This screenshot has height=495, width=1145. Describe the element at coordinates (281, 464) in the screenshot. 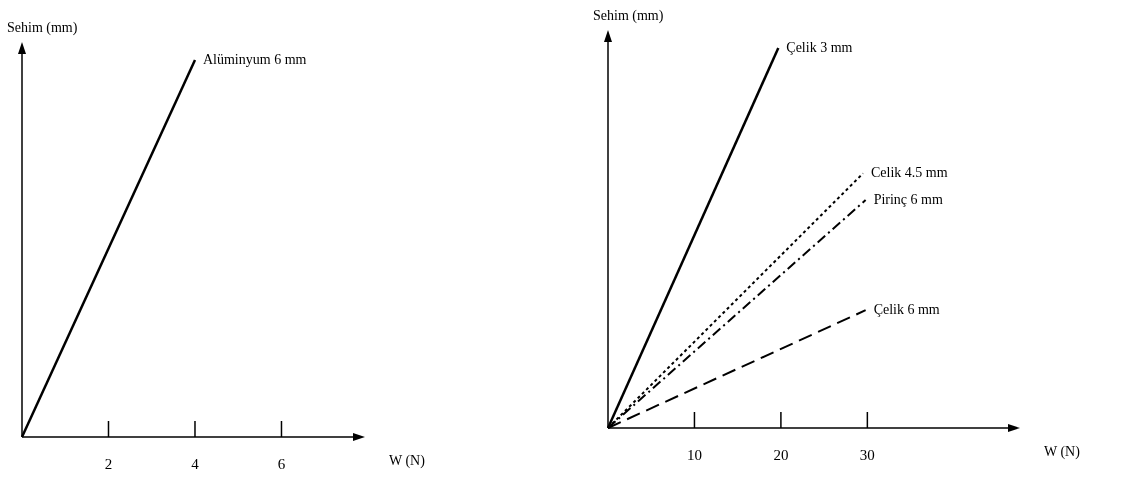

I see `x-tick-label: 6` at that location.